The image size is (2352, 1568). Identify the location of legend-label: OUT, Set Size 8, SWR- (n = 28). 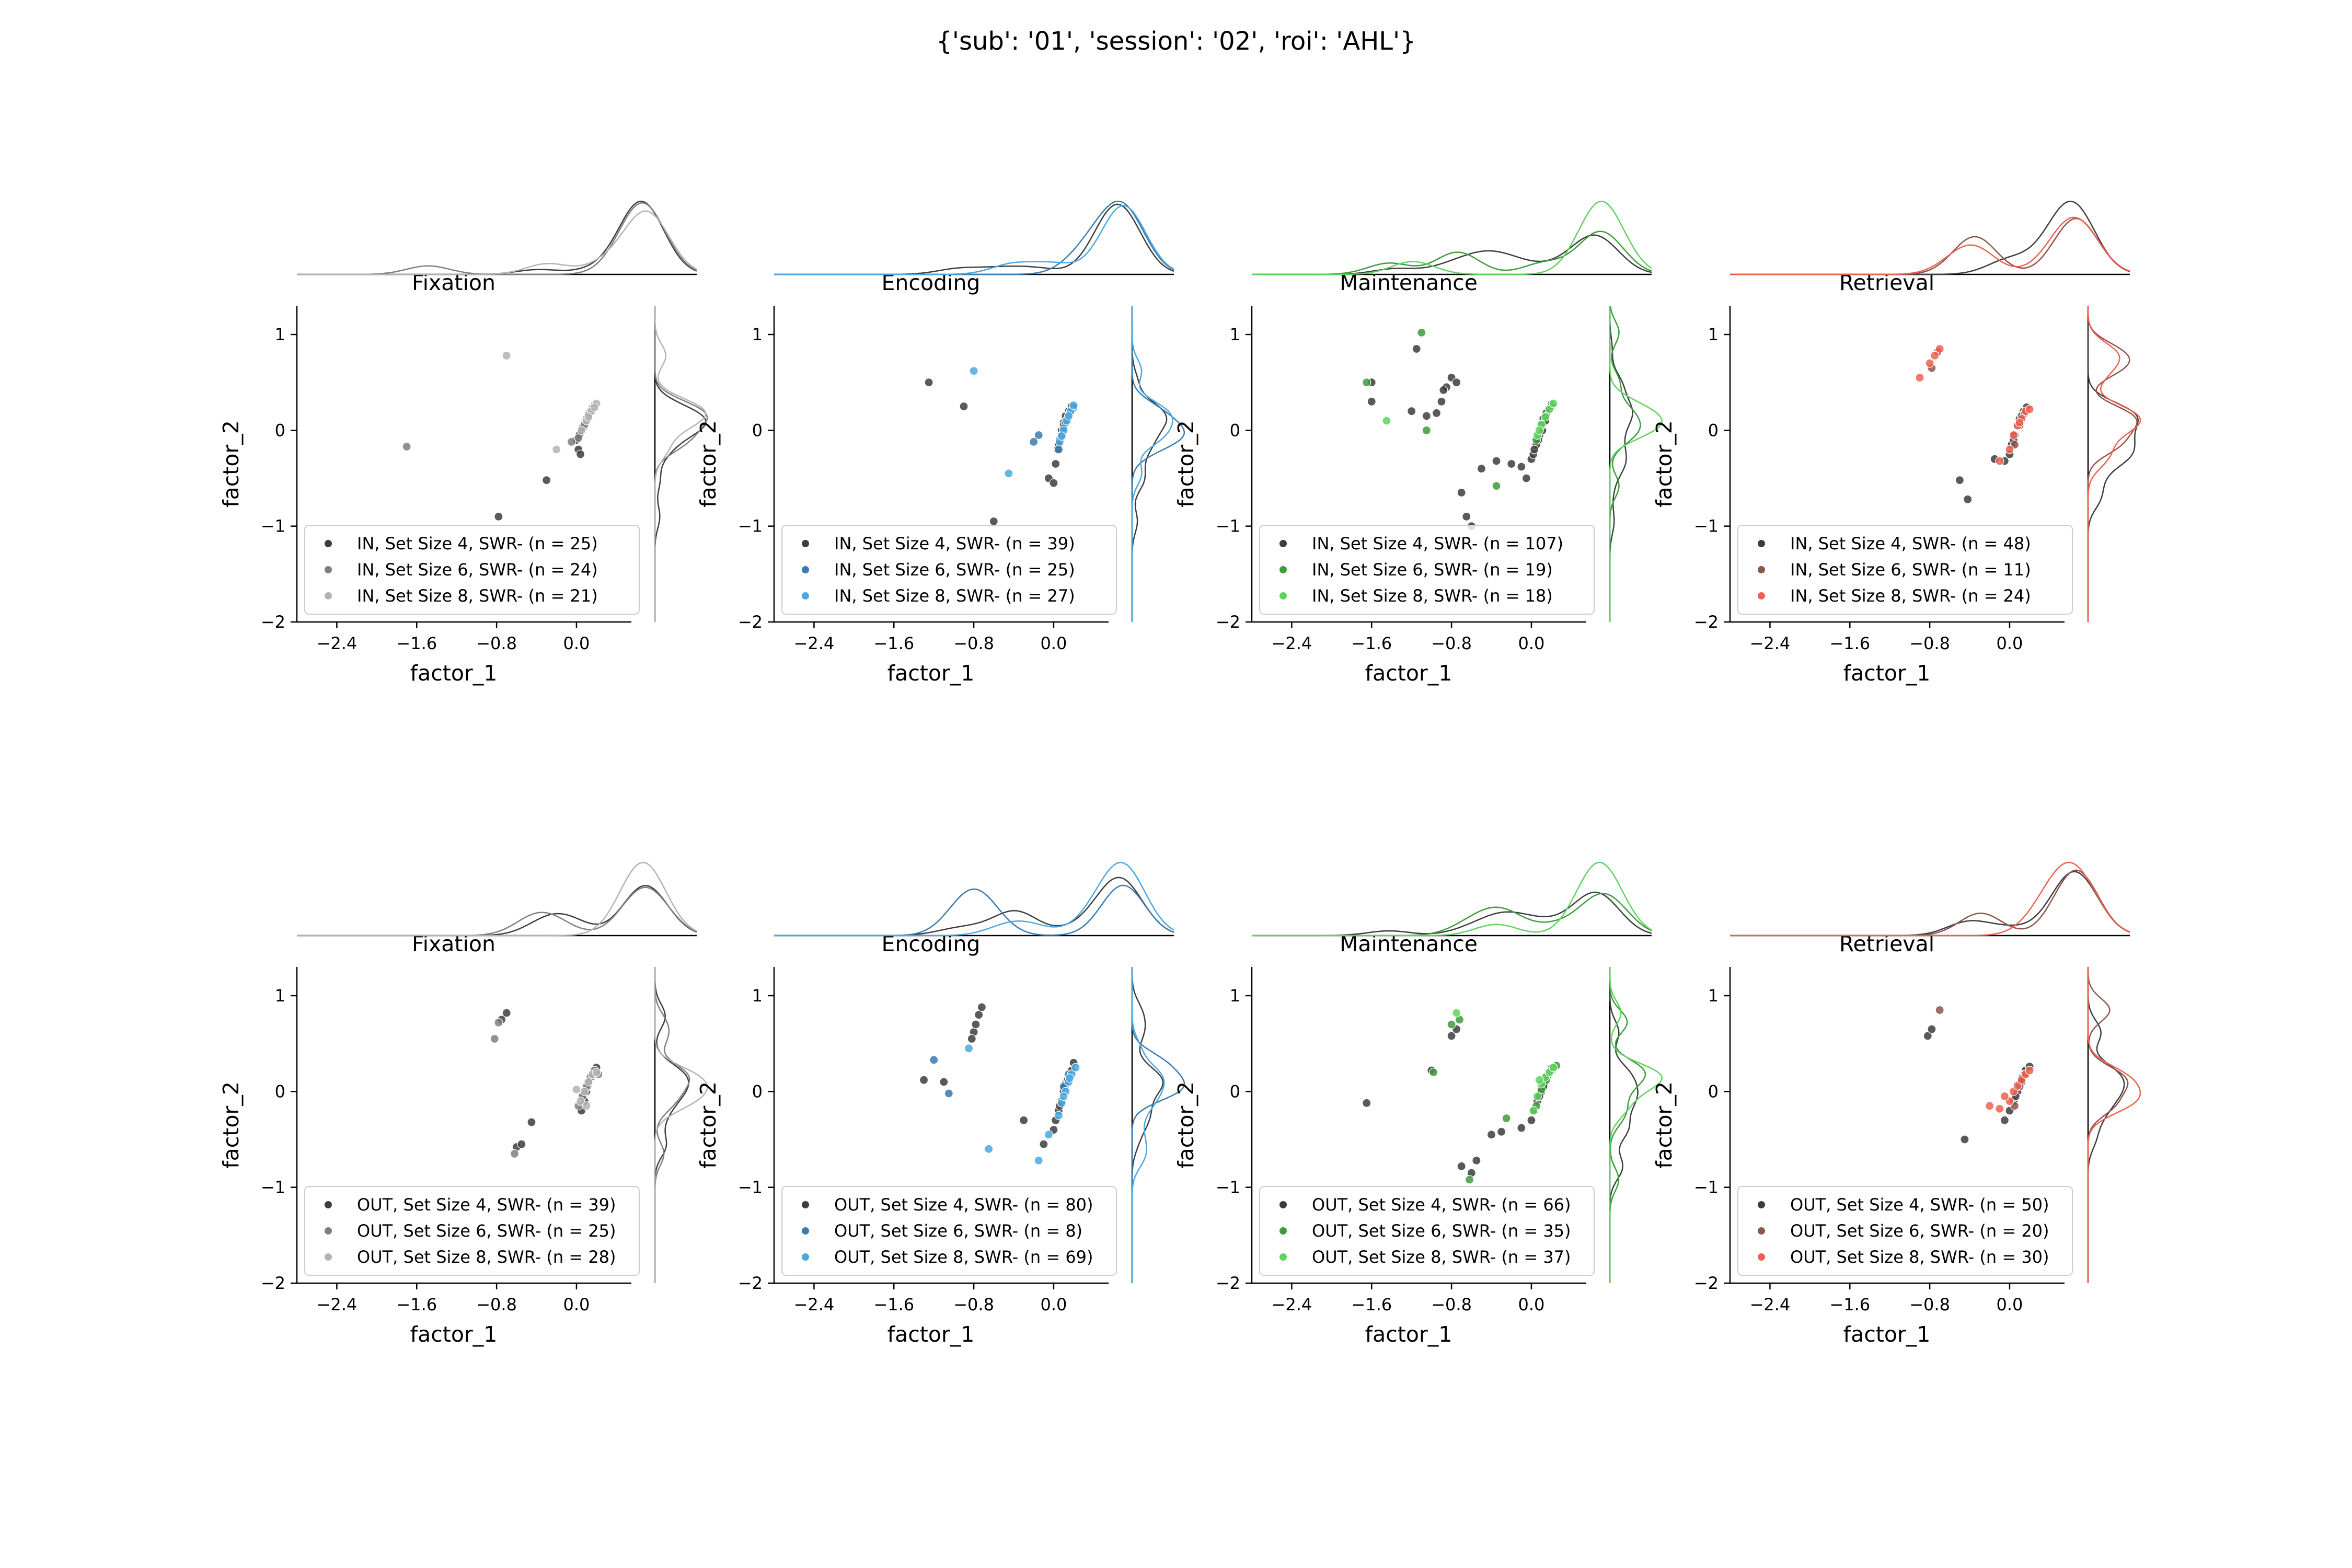
(486, 1257).